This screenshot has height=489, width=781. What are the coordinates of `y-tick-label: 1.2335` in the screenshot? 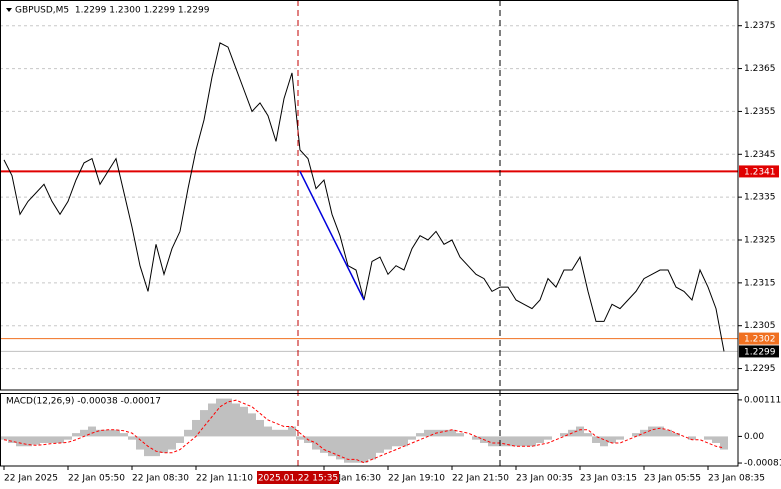 It's located at (760, 198).